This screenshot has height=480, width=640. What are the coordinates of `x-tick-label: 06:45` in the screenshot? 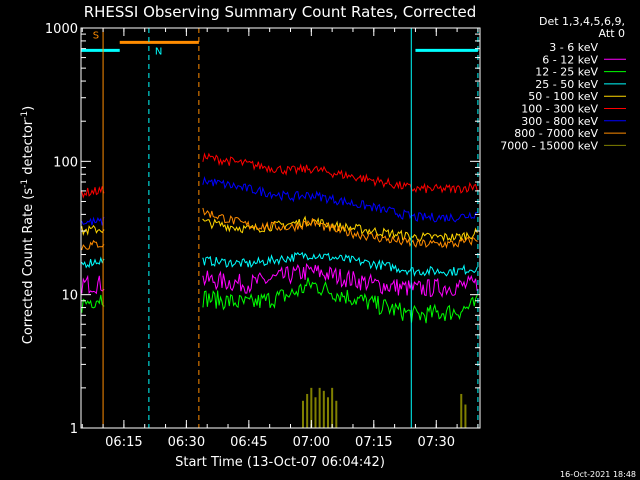 It's located at (248, 442).